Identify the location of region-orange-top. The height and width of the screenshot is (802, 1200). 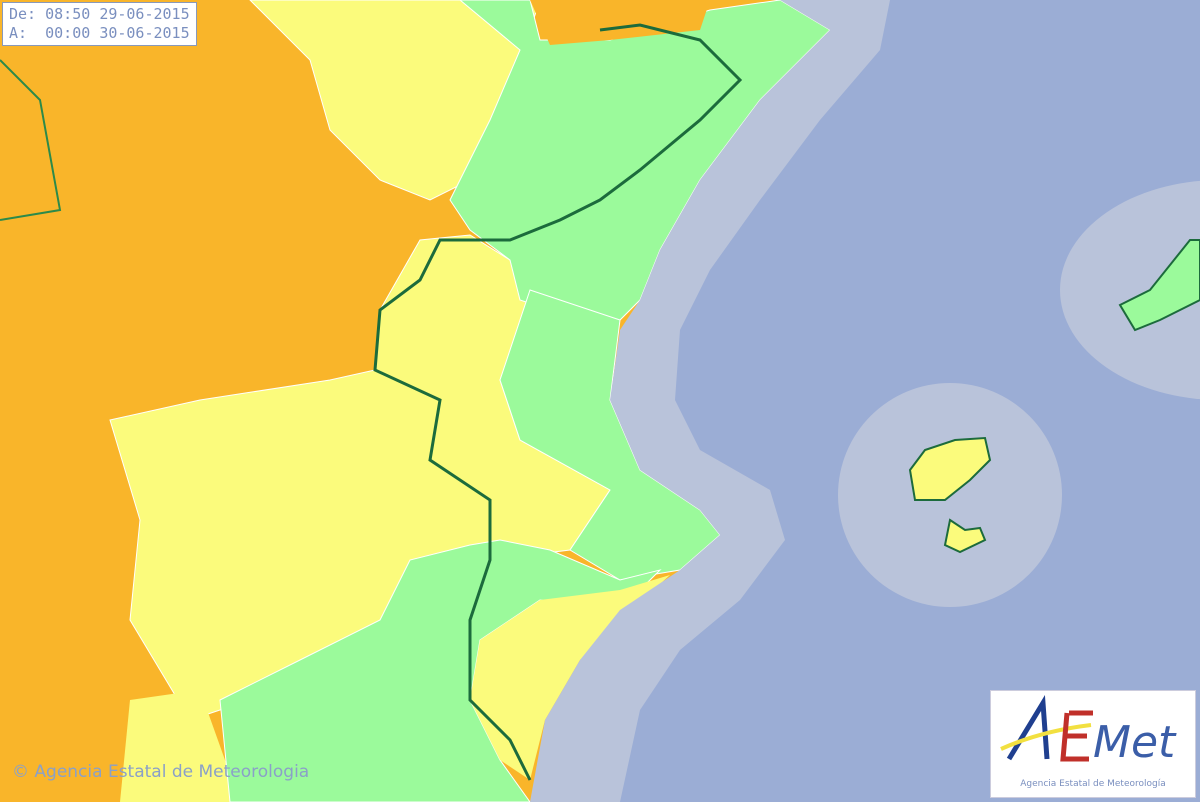
(620, 22).